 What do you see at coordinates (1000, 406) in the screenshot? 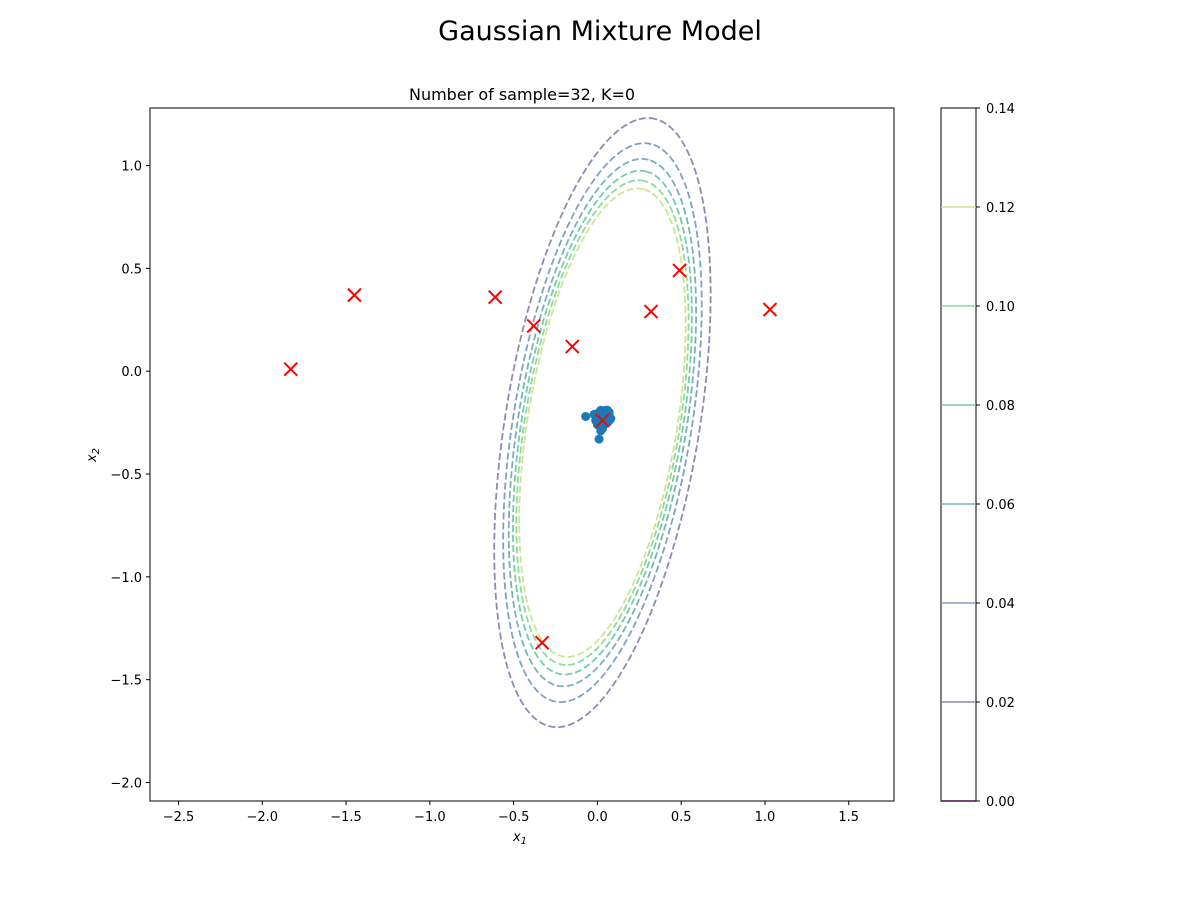
I see `colorbar-tick-label: 0.08` at bounding box center [1000, 406].